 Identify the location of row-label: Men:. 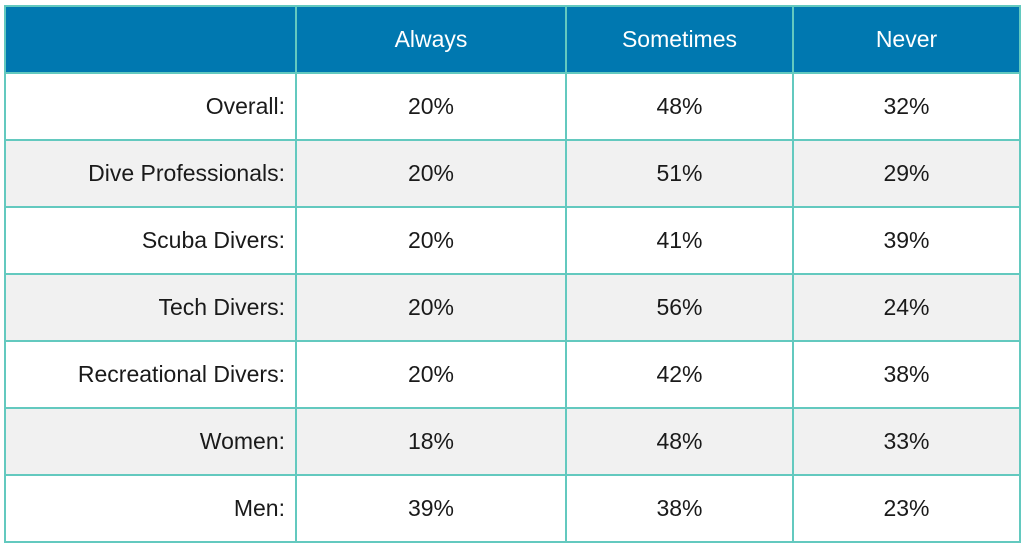
(150, 508).